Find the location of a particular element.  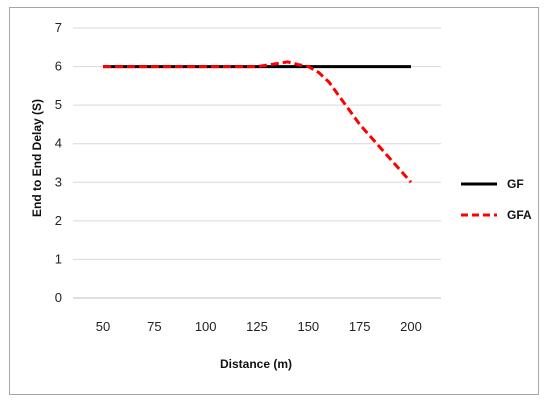

x-tick-label: 50 is located at coordinates (103, 326).